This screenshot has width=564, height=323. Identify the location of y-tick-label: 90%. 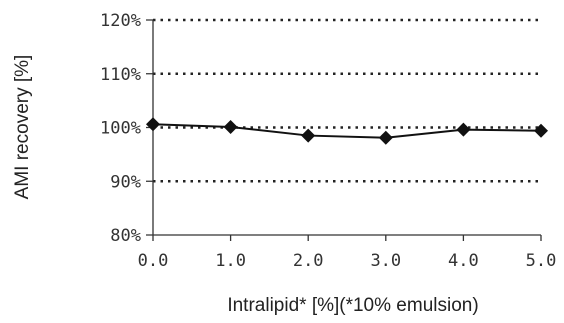
(125, 182).